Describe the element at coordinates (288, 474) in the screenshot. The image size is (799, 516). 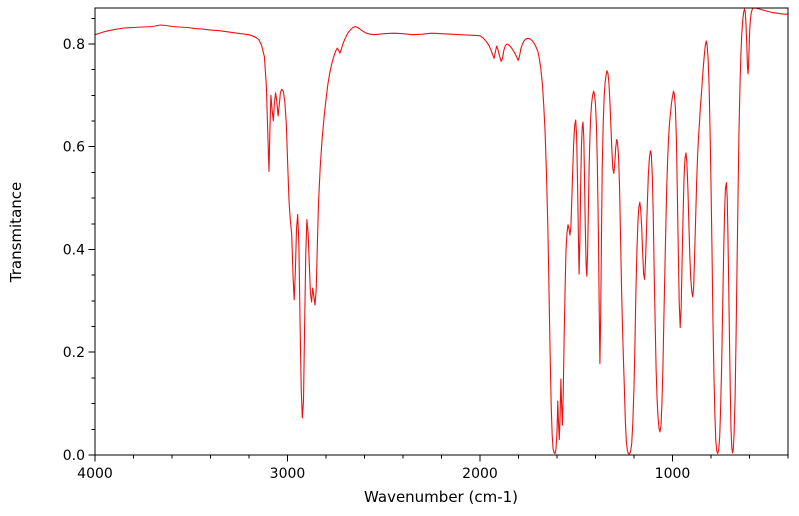
I see `x-tick-label: 3000` at that location.